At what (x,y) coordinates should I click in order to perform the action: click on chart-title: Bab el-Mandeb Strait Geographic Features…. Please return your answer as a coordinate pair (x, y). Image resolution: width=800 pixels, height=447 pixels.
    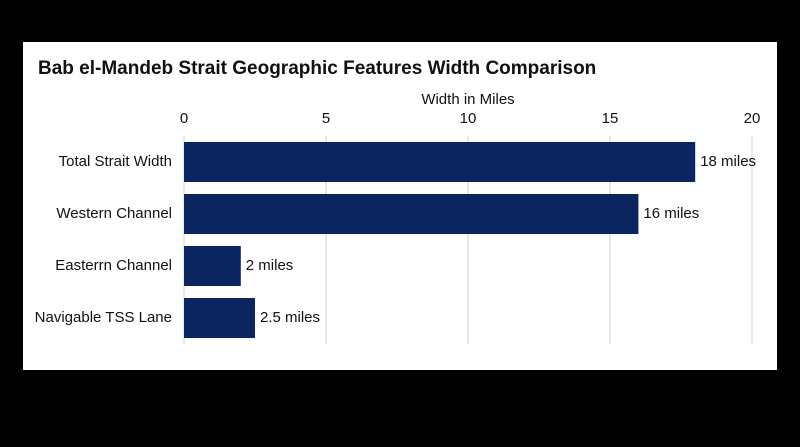
    Looking at the image, I should click on (317, 68).